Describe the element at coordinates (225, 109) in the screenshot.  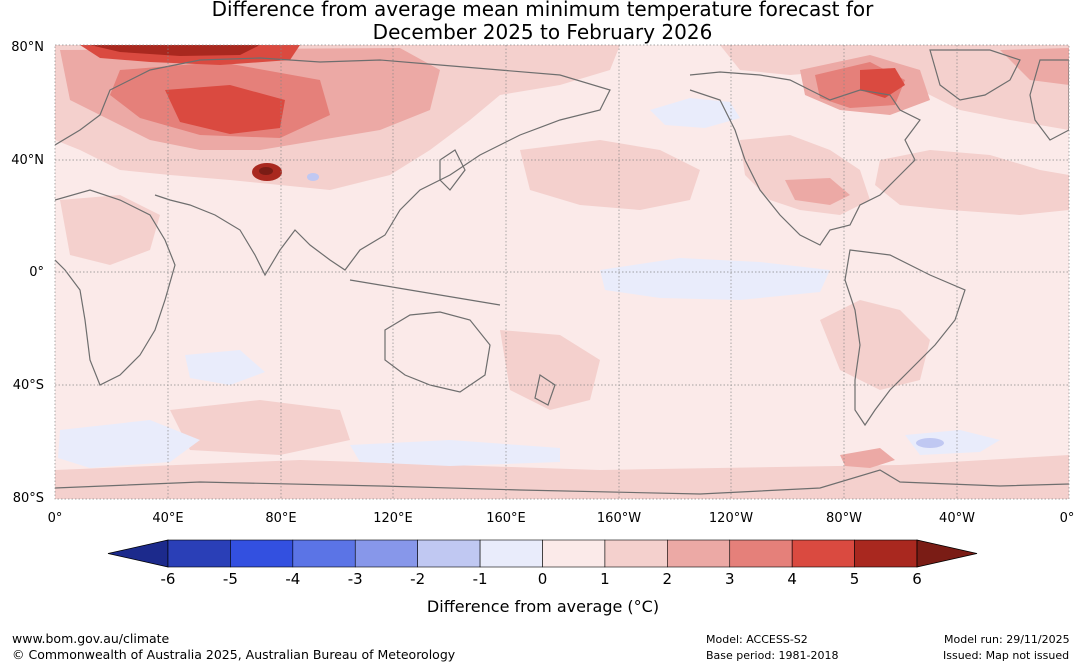
I see `west-siberia-core` at that location.